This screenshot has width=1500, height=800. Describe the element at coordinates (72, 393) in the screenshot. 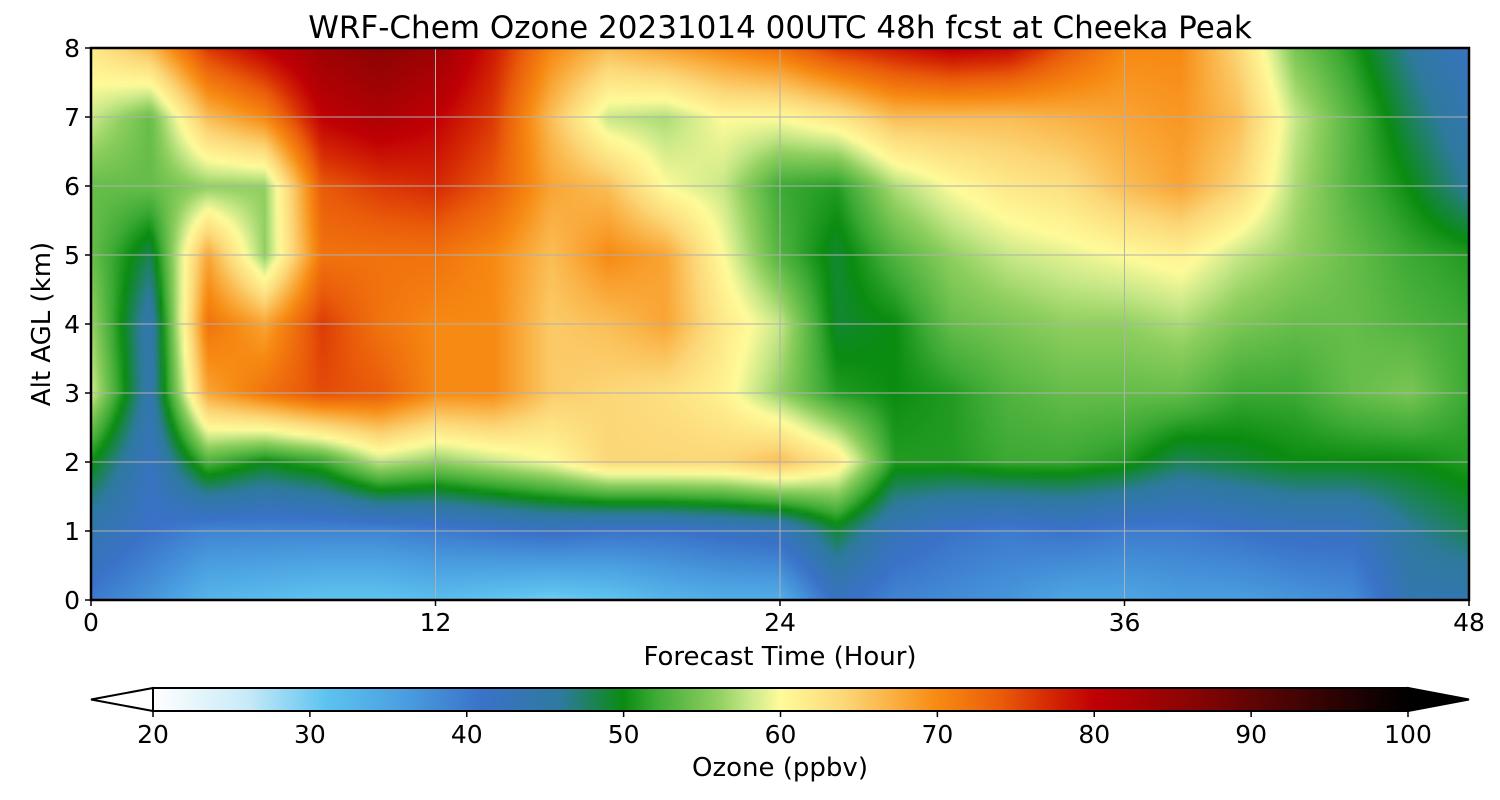

I see `y-tick-label: 3` at that location.